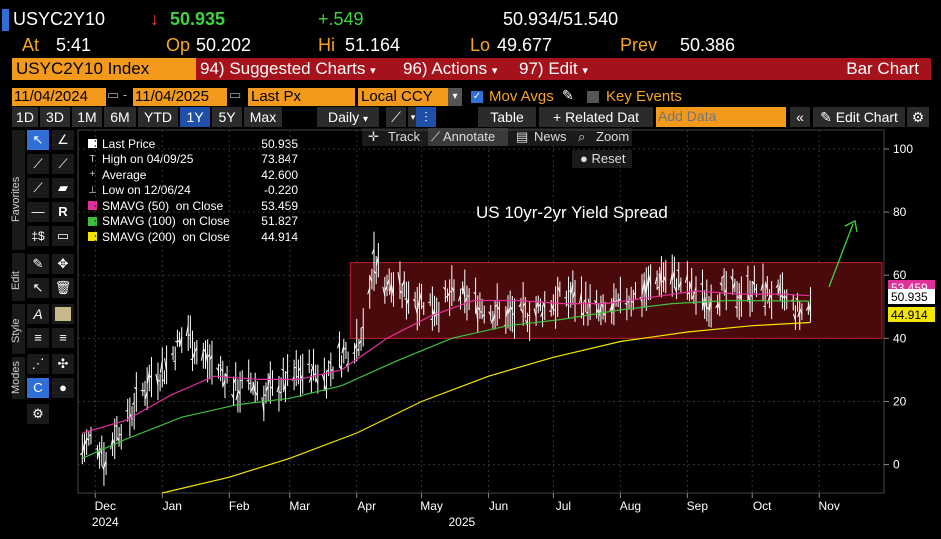  I want to click on horizontal-line-icon: —, so click(38, 212).